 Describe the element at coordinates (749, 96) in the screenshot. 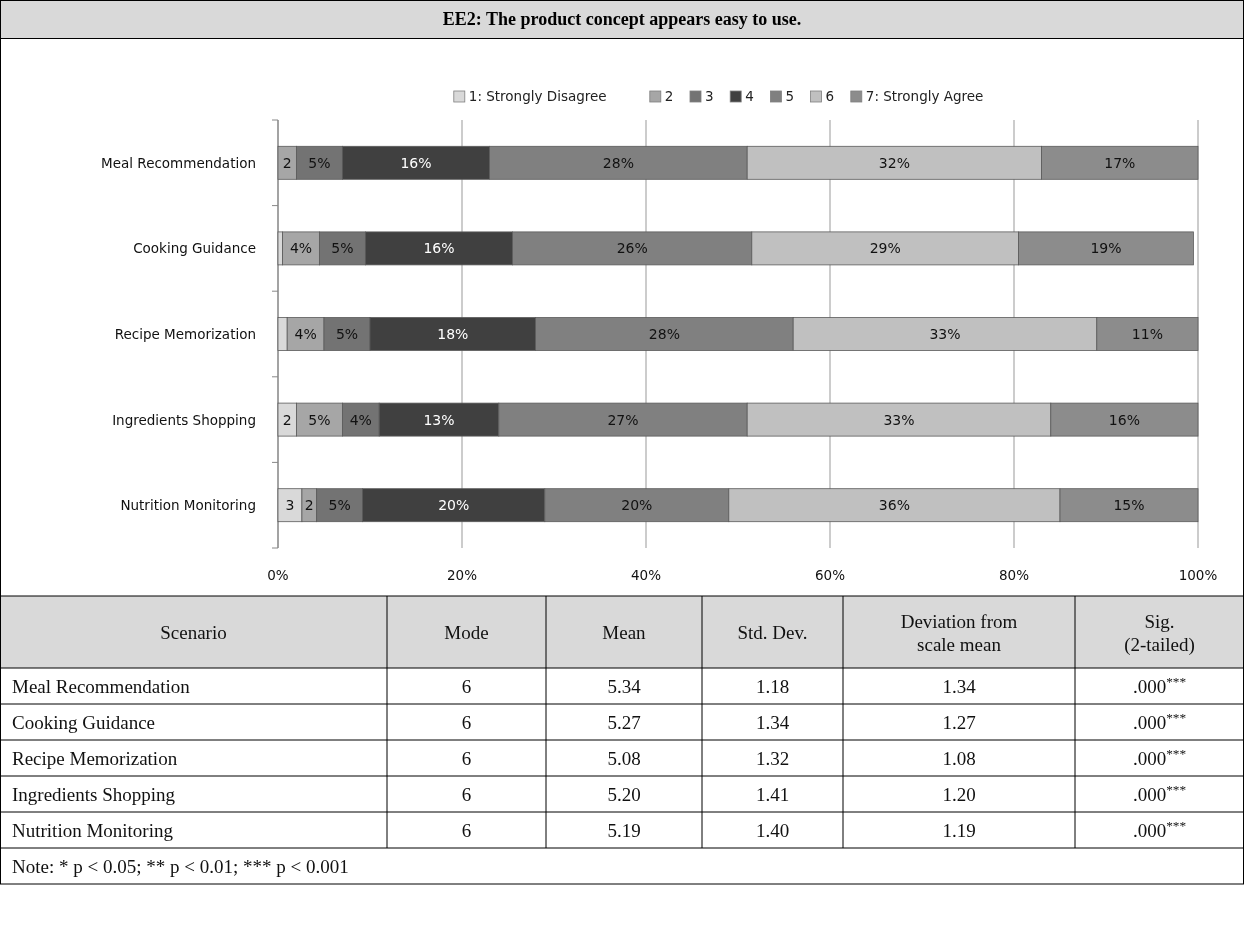

I see `legend-label: 4` at that location.